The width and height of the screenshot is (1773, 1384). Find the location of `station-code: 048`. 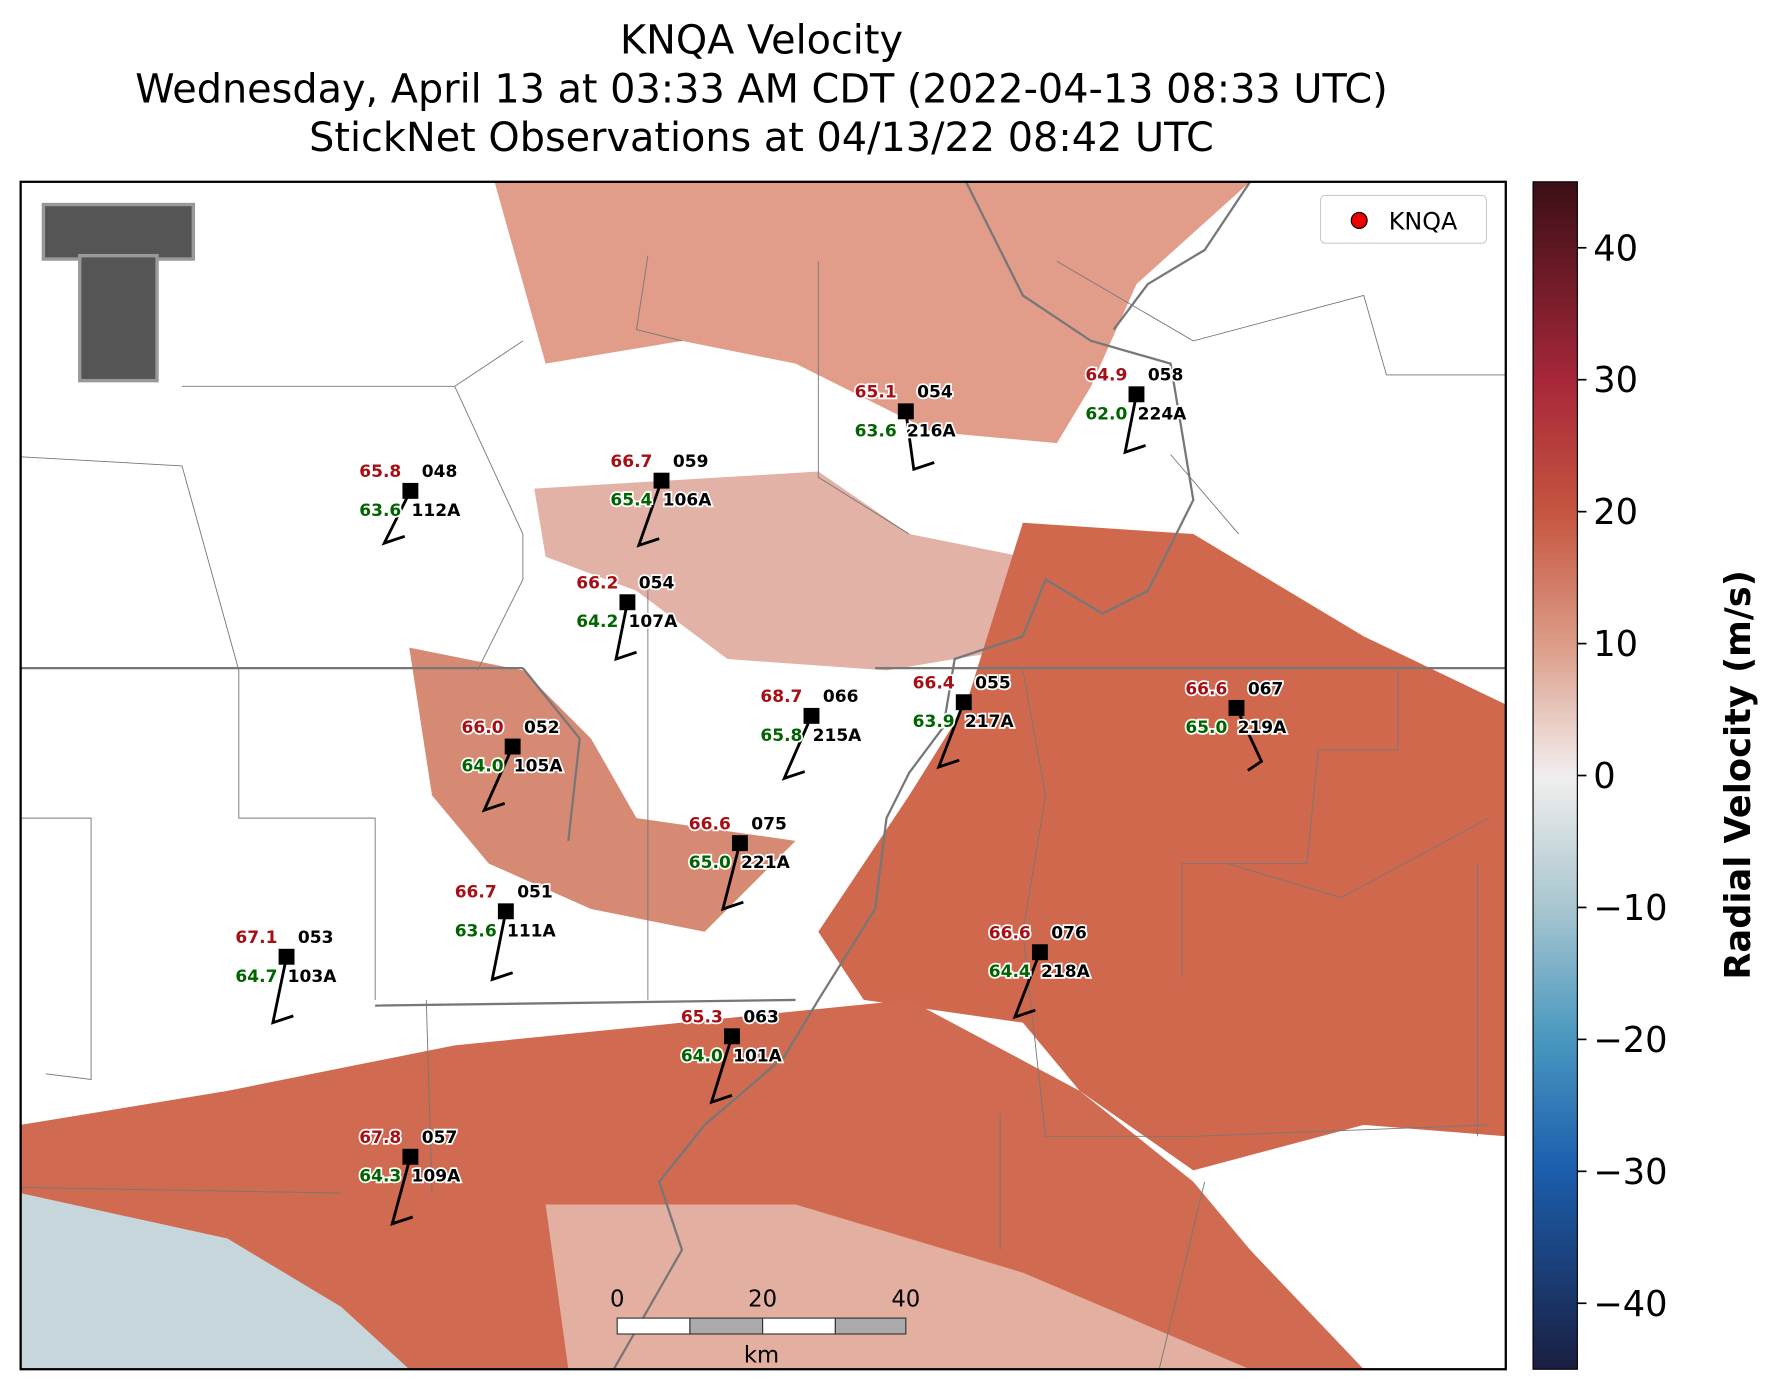

station-code: 048 is located at coordinates (440, 472).